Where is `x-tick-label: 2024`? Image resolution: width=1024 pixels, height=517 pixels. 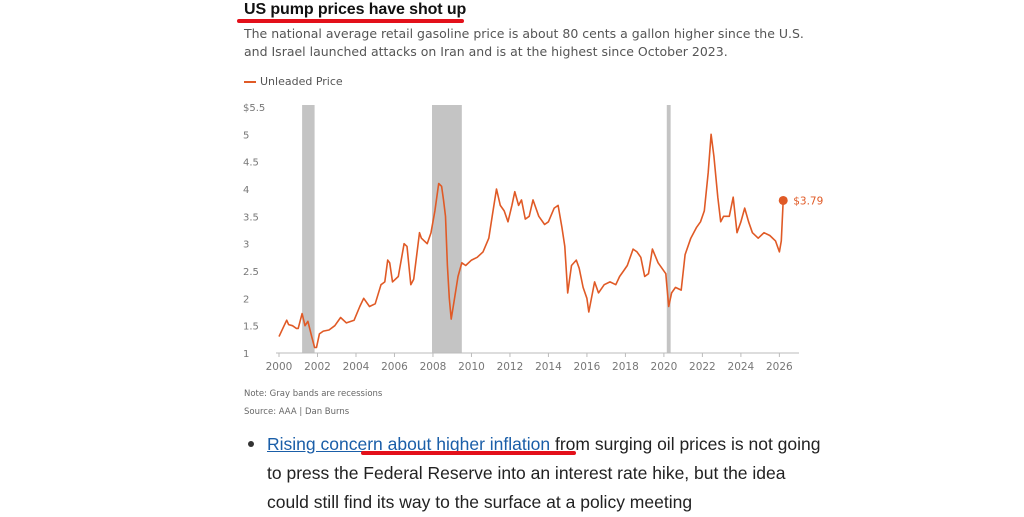 x-tick-label: 2024 is located at coordinates (741, 367).